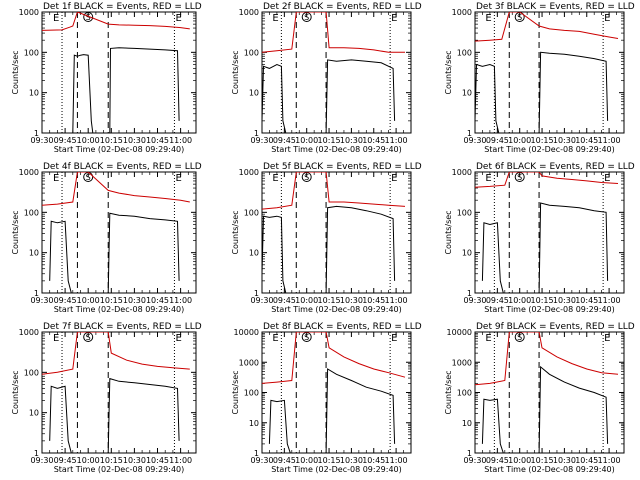  I want to click on y-tick-label: 10000, so click(459, 332).